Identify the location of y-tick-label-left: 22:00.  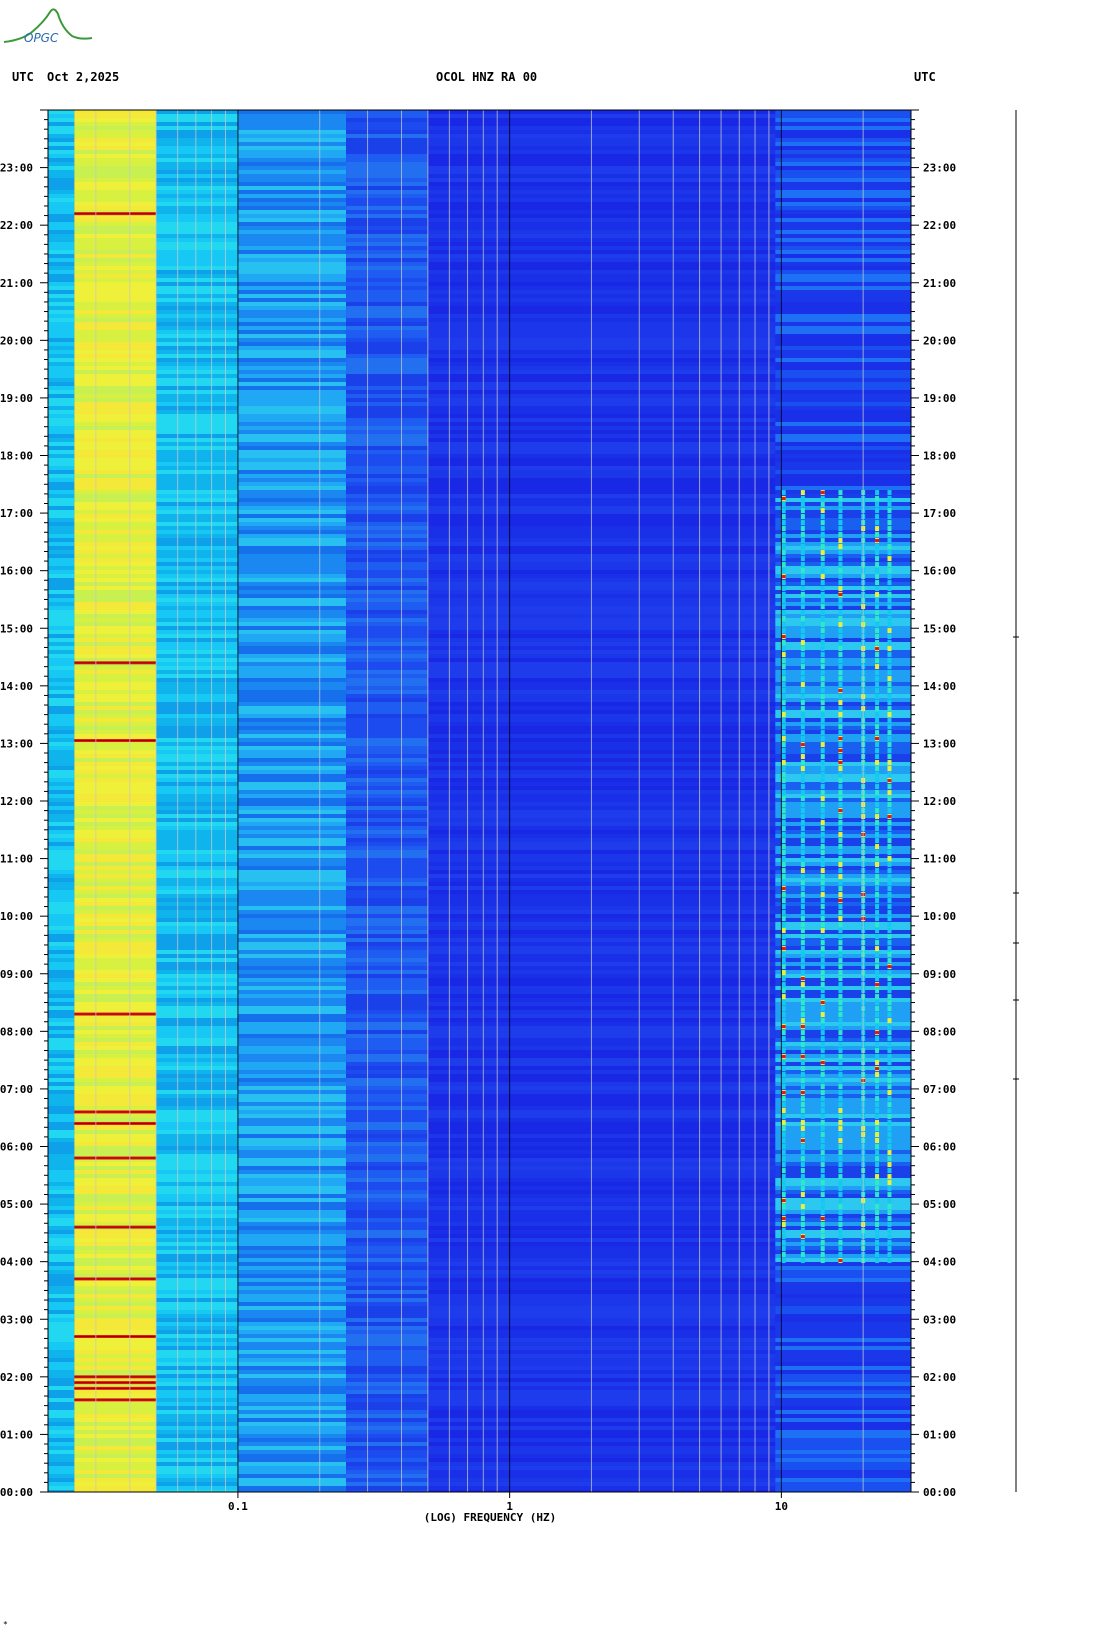
(16, 225).